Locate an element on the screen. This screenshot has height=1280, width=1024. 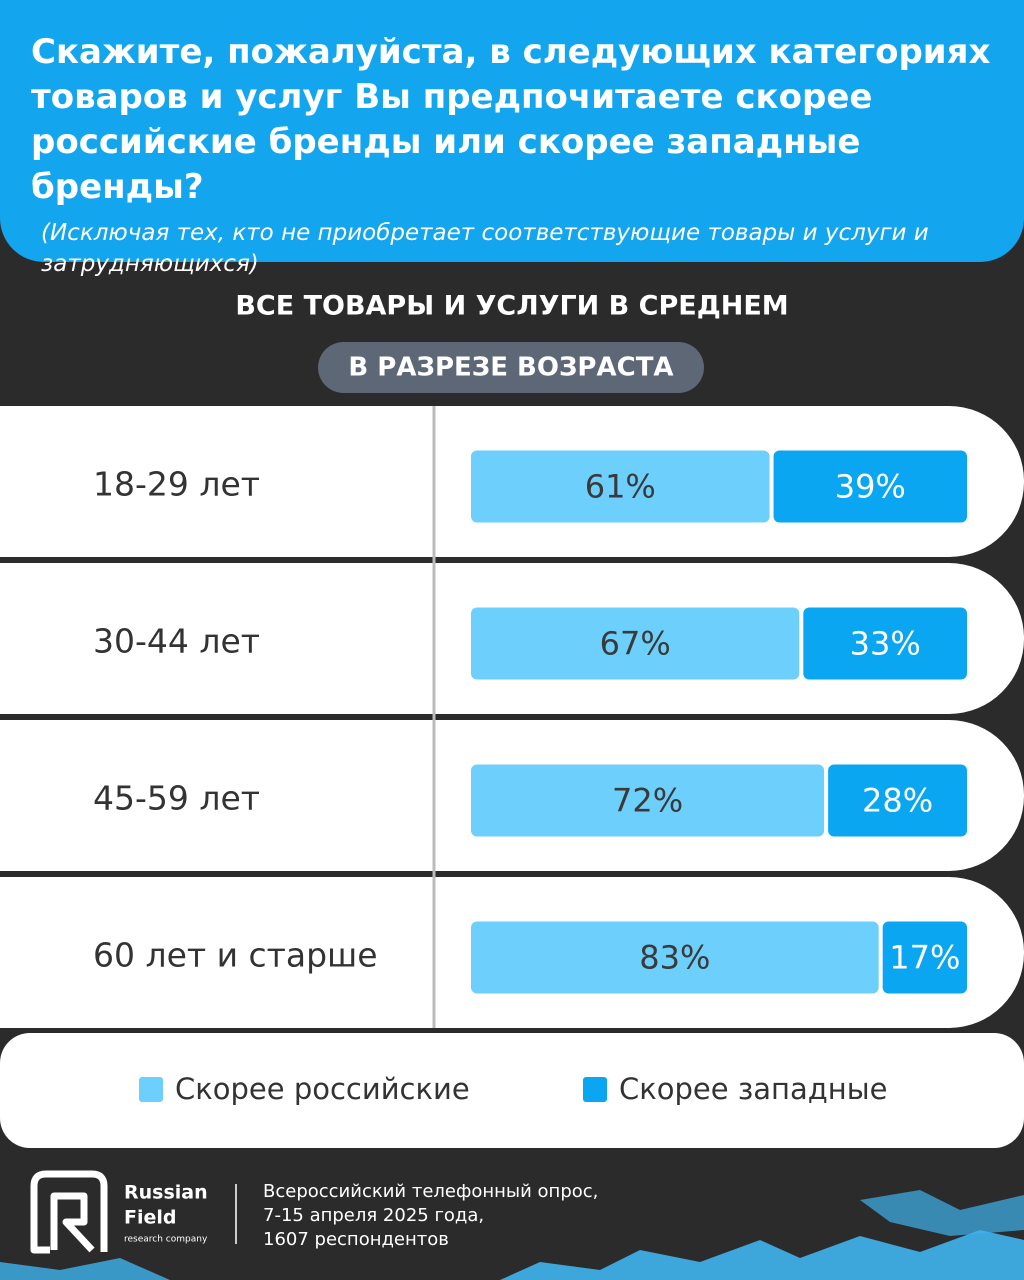
value-label: 83% is located at coordinates (674, 958).